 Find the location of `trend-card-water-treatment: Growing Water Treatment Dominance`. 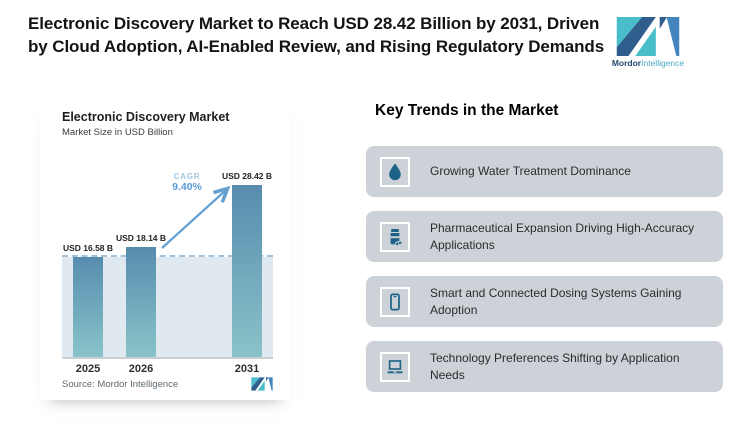

trend-card-water-treatment: Growing Water Treatment Dominance is located at coordinates (544, 171).